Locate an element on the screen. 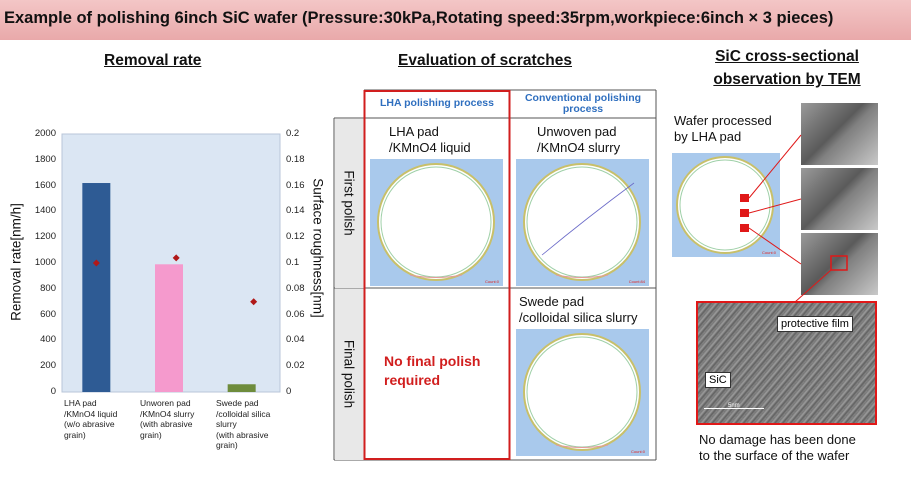 The height and width of the screenshot is (486, 911). y-tick-label: 0 is located at coordinates (53, 391).